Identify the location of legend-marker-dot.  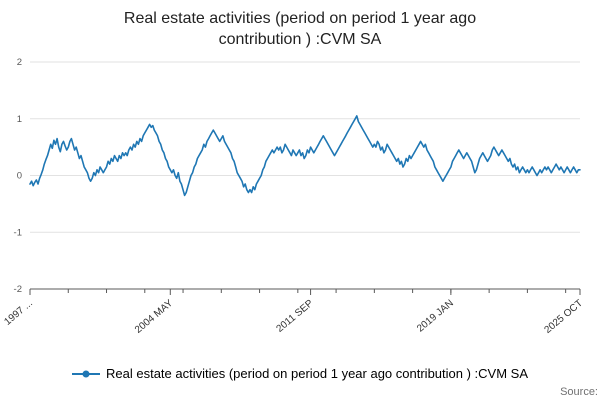
(86, 373).